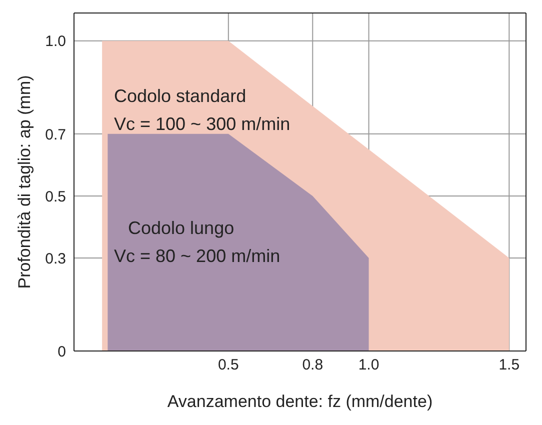 This screenshot has width=542, height=425. Describe the element at coordinates (62, 351) in the screenshot. I see `y-tick-label: 0` at that location.